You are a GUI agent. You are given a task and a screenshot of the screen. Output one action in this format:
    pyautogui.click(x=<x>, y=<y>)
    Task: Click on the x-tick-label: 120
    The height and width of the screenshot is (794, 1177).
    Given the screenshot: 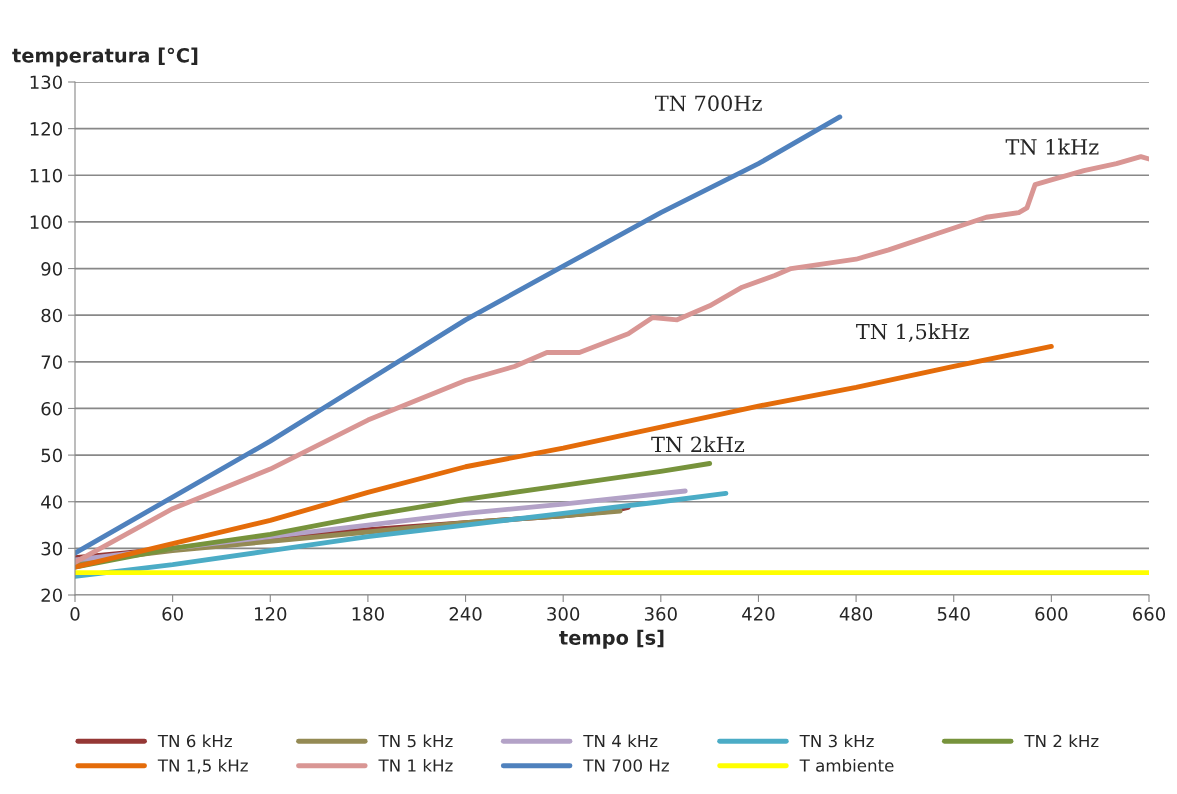 What is the action you would take?
    pyautogui.click(x=271, y=614)
    